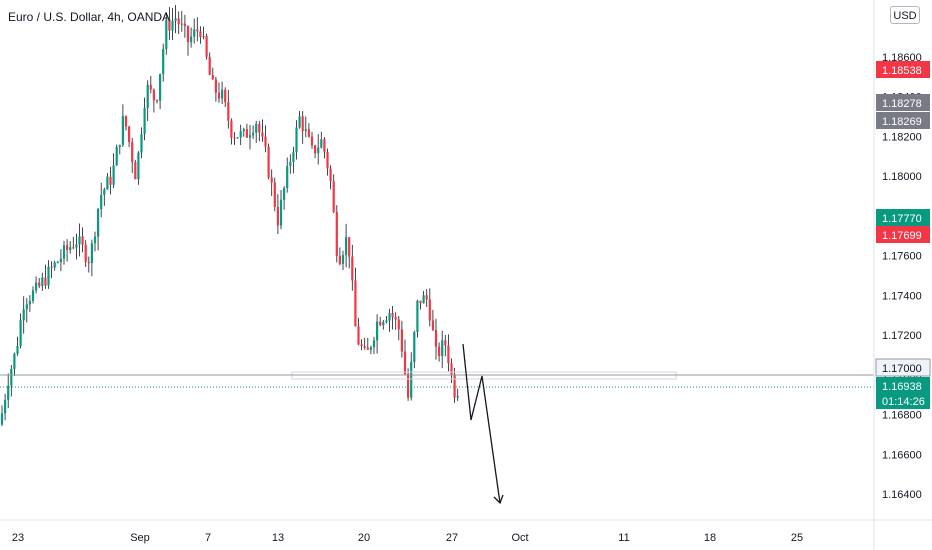 This screenshot has height=550, width=932. I want to click on time-tick-label: 27, so click(452, 538).